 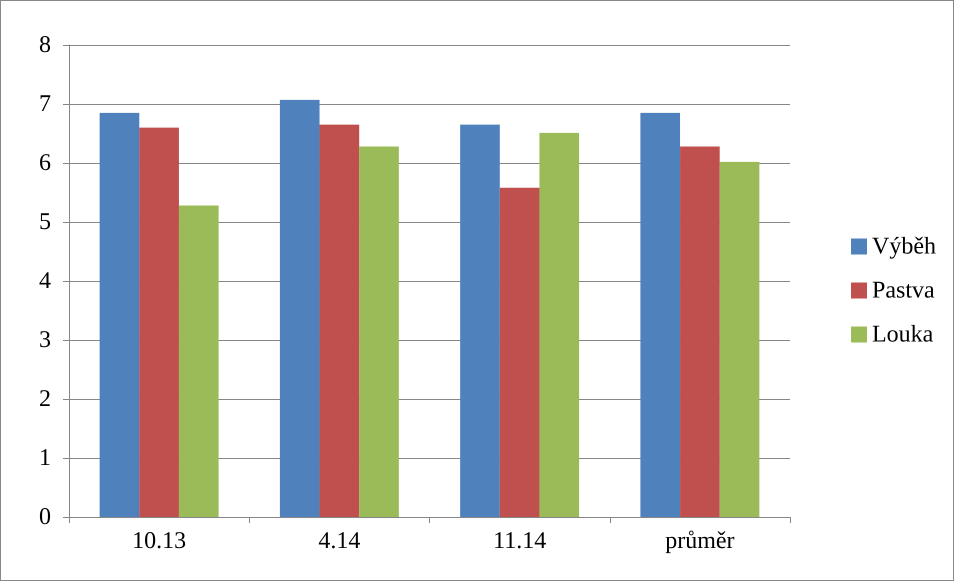 What do you see at coordinates (159, 541) in the screenshot?
I see `x-tick-label: 10.13` at bounding box center [159, 541].